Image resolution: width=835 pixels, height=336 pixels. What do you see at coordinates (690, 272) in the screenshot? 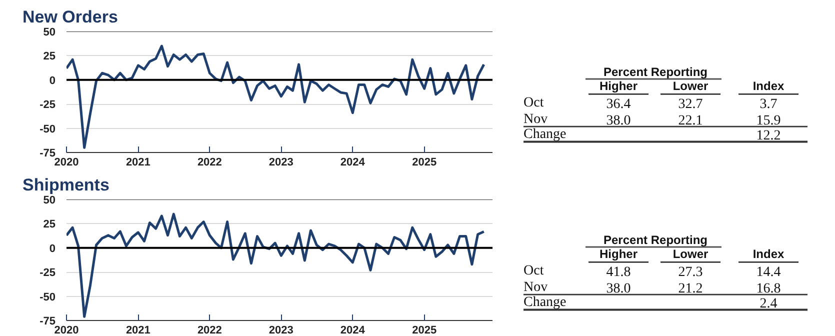
I see `text: 27.3` at bounding box center [690, 272].